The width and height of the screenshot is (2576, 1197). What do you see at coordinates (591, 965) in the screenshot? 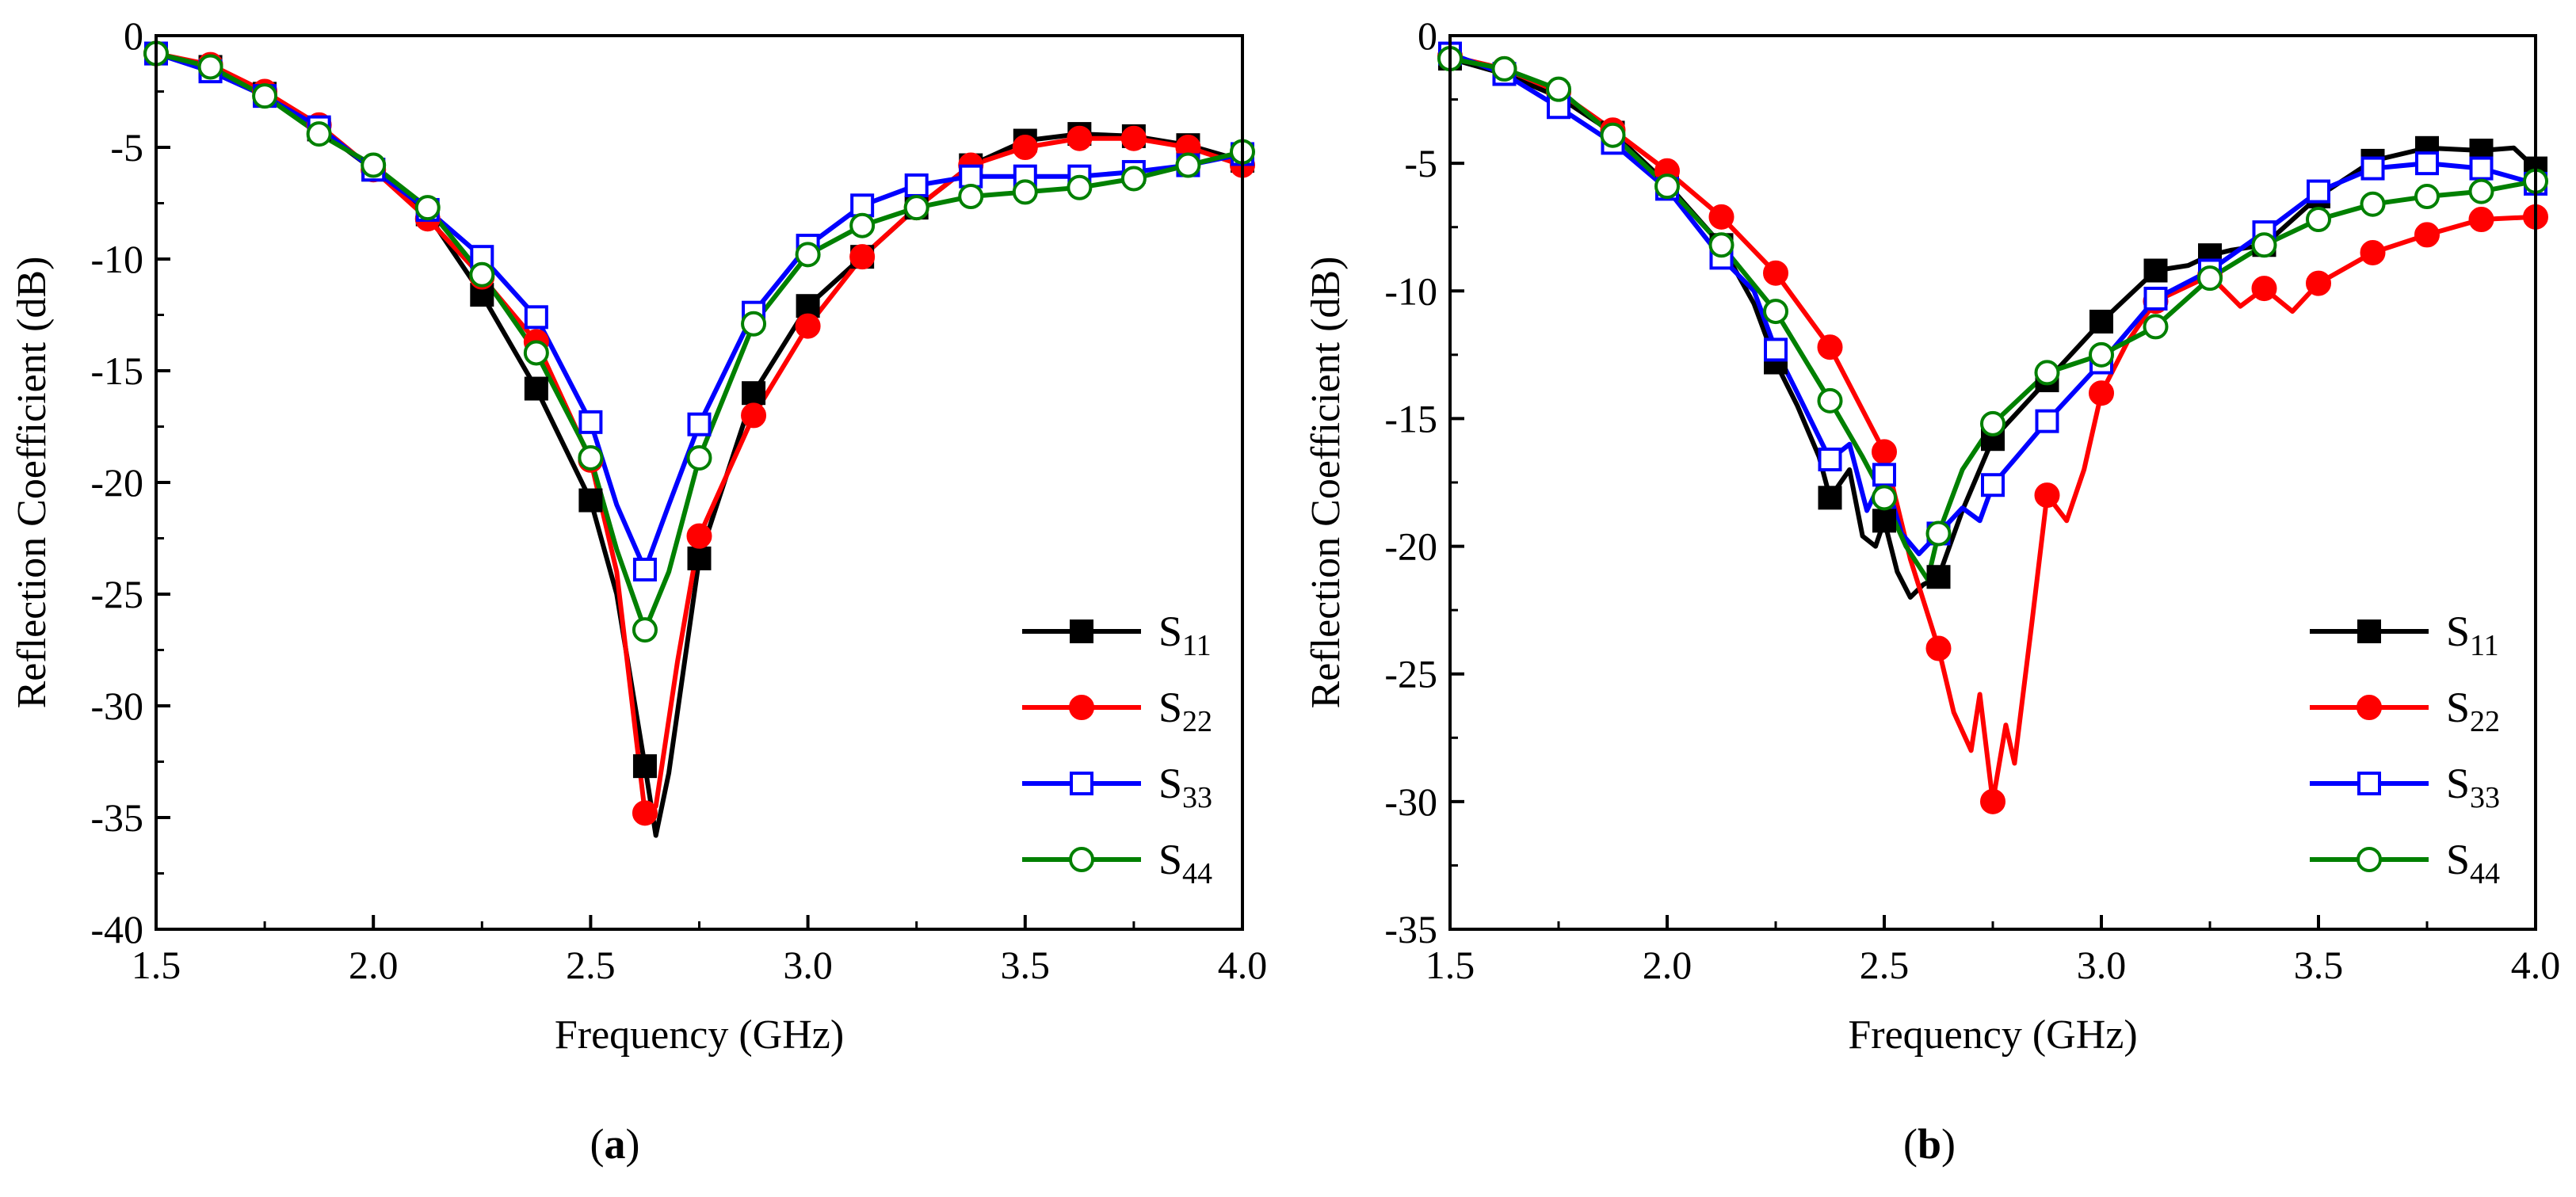
I see `x-tick-label: 2.5` at bounding box center [591, 965].